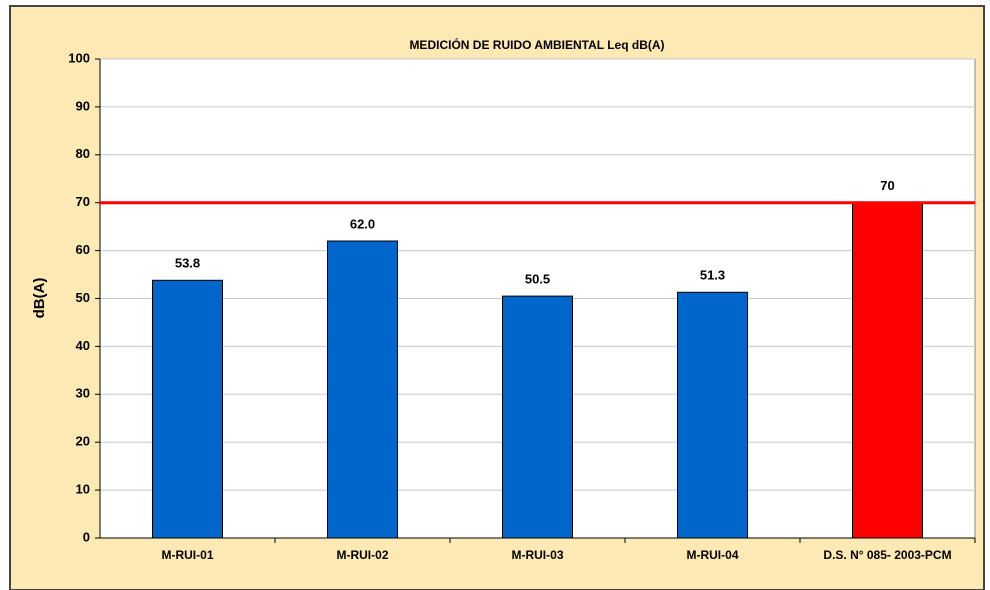 Image resolution: width=990 pixels, height=590 pixels. I want to click on x-label-box: M-RUI-04, so click(712, 555).